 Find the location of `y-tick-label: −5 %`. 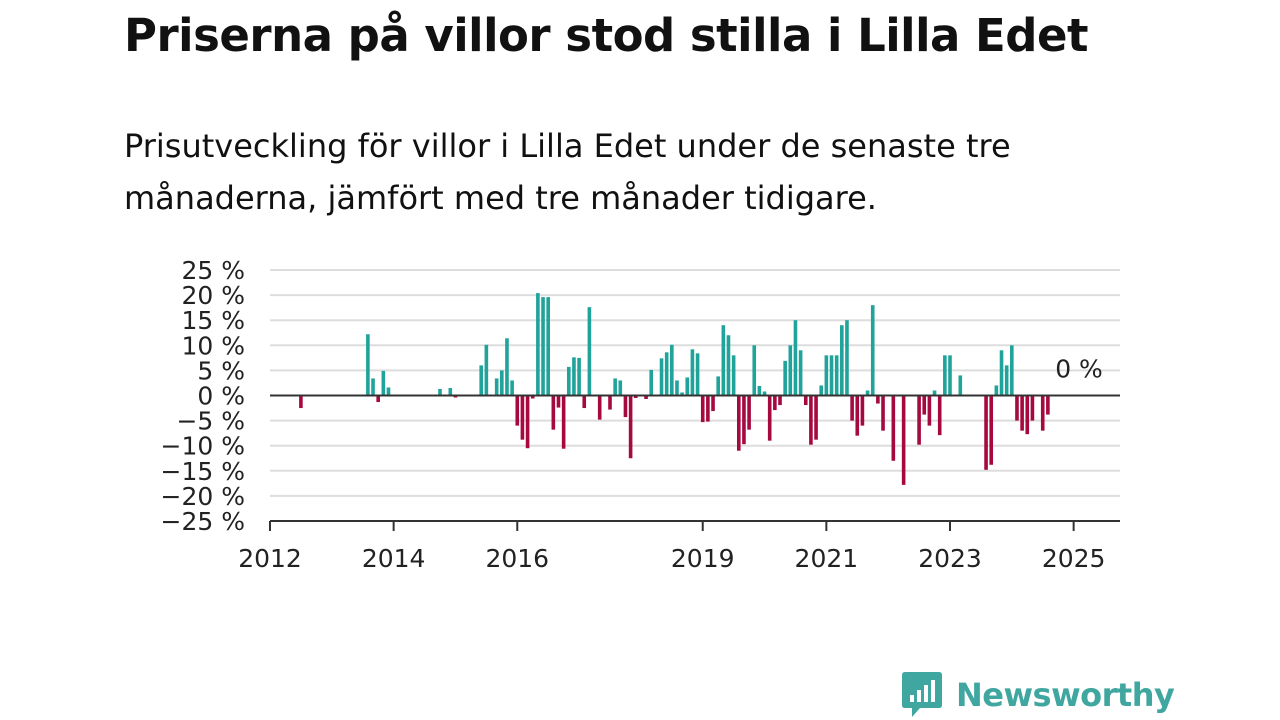

y-tick-label: −5 % is located at coordinates (210, 421).